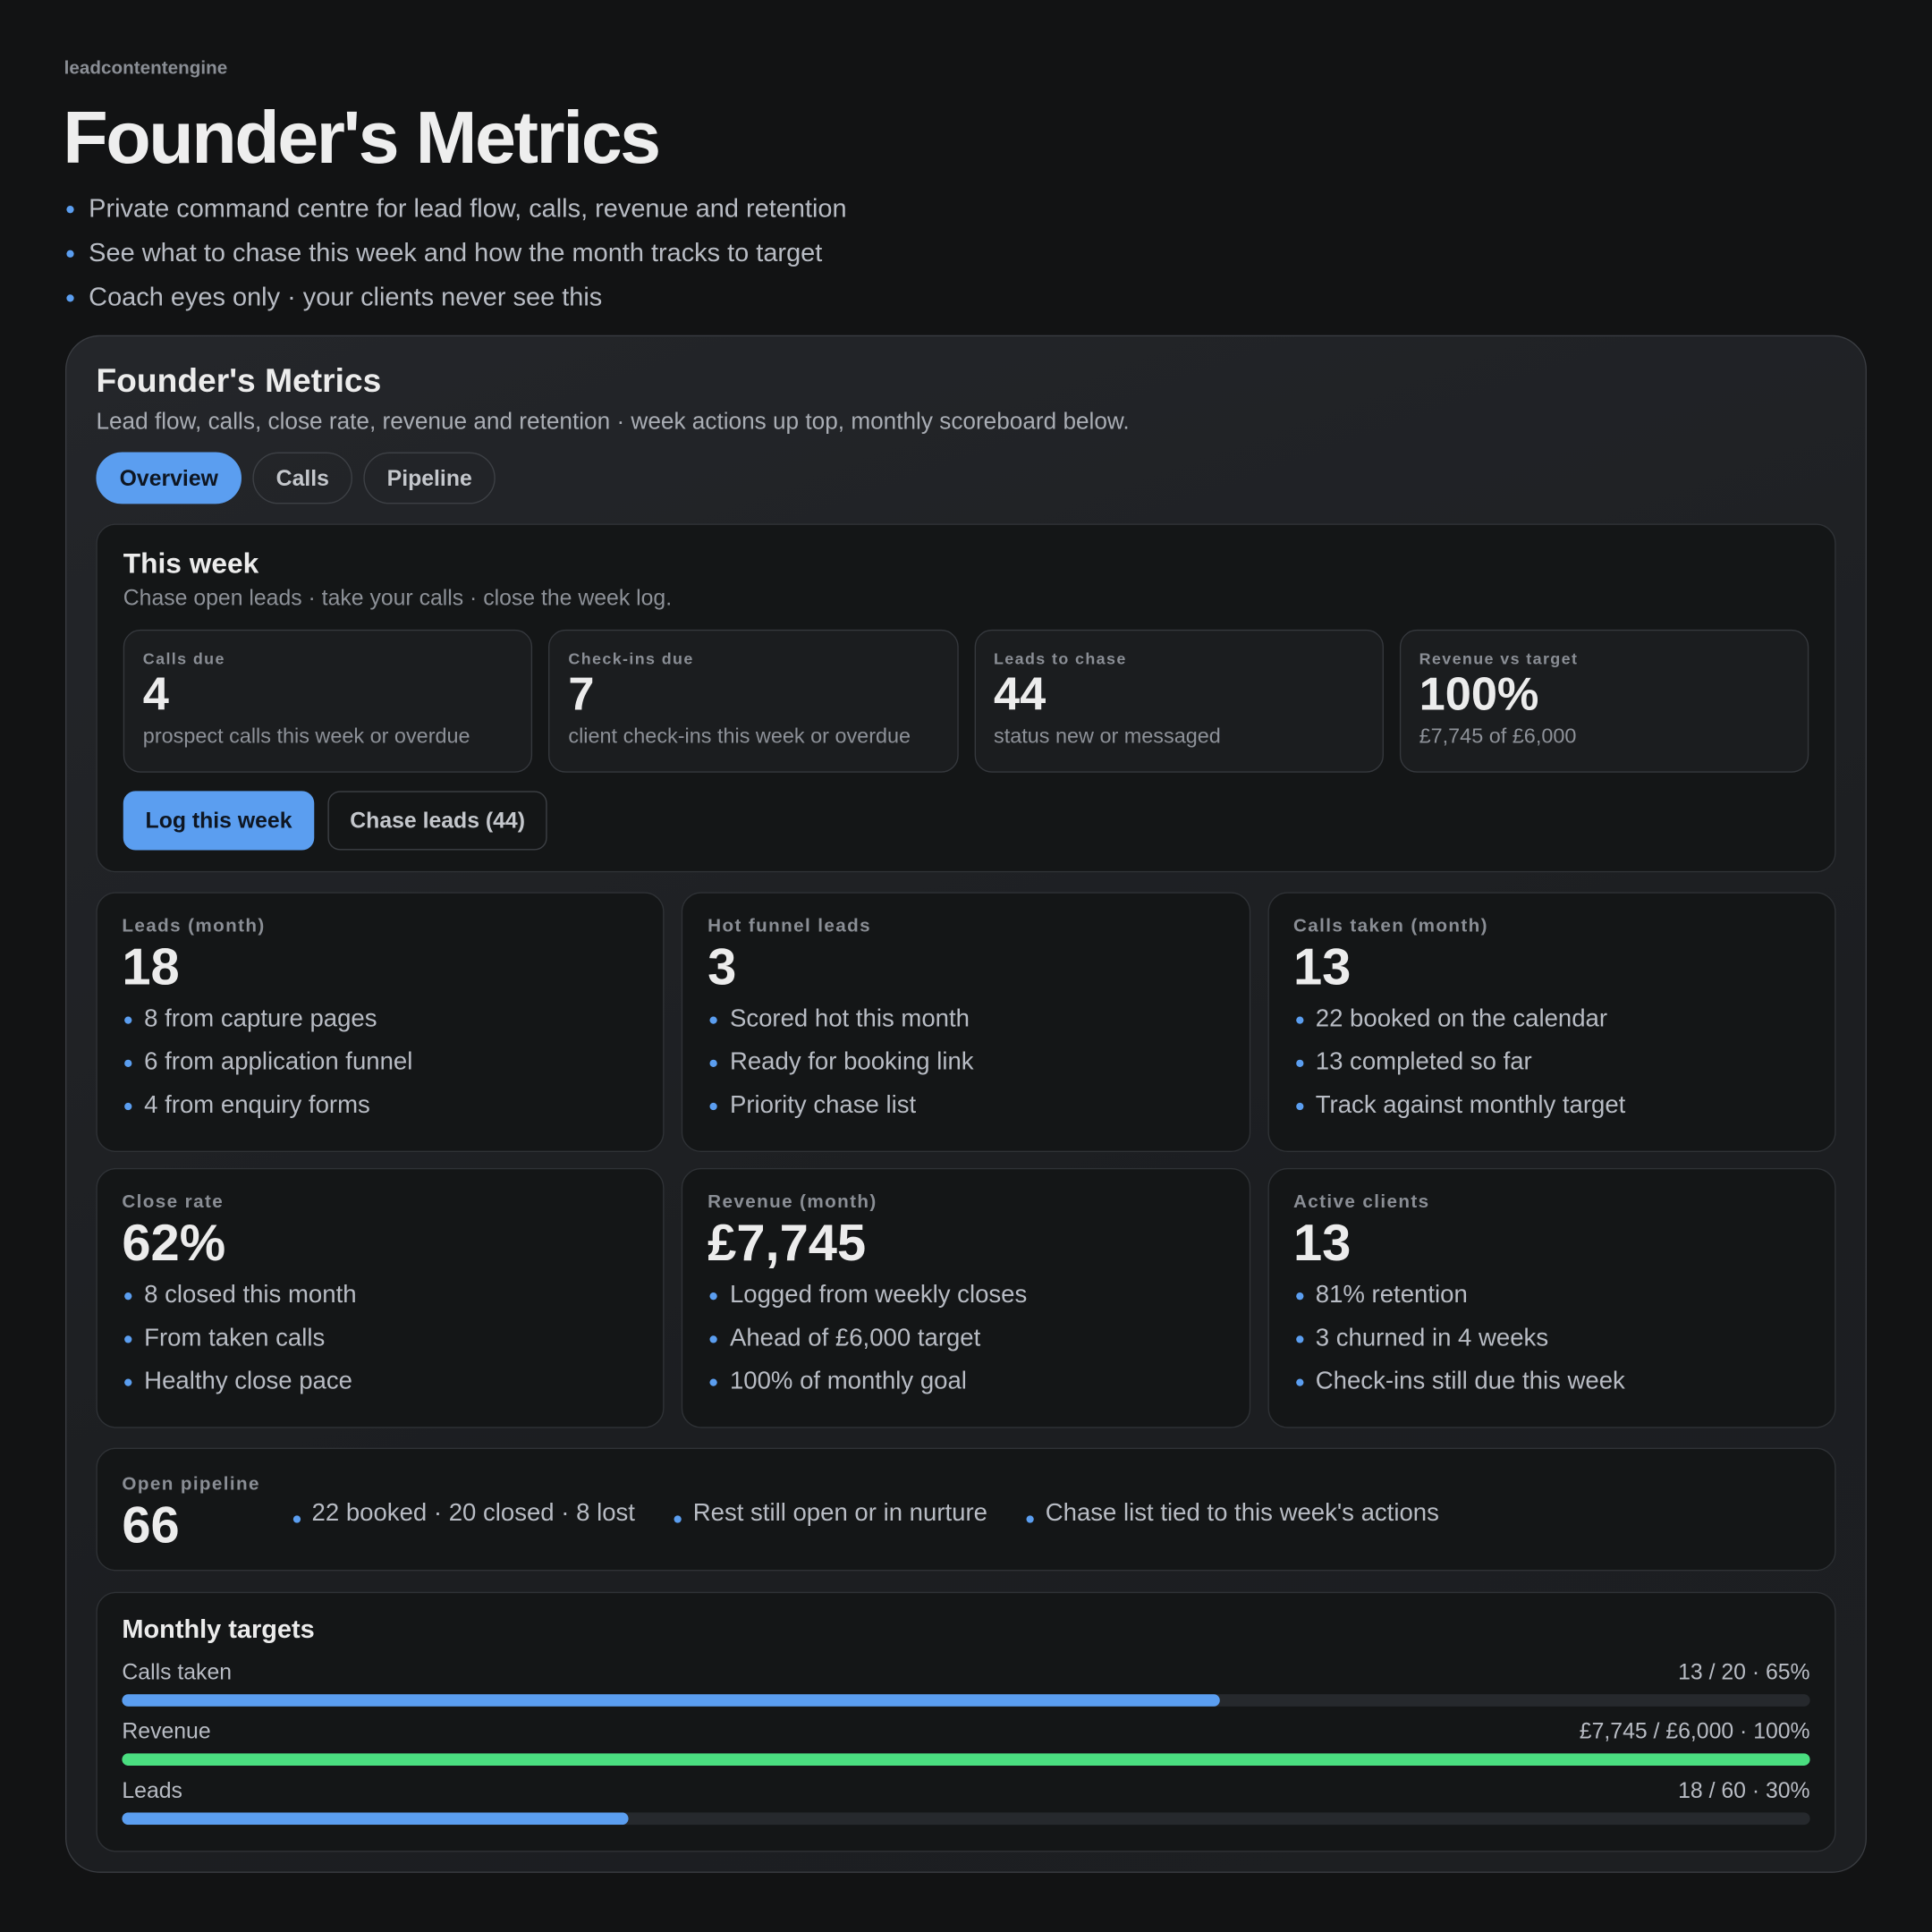 This screenshot has width=1932, height=1932. What do you see at coordinates (302, 478) in the screenshot?
I see `tab: Calls` at bounding box center [302, 478].